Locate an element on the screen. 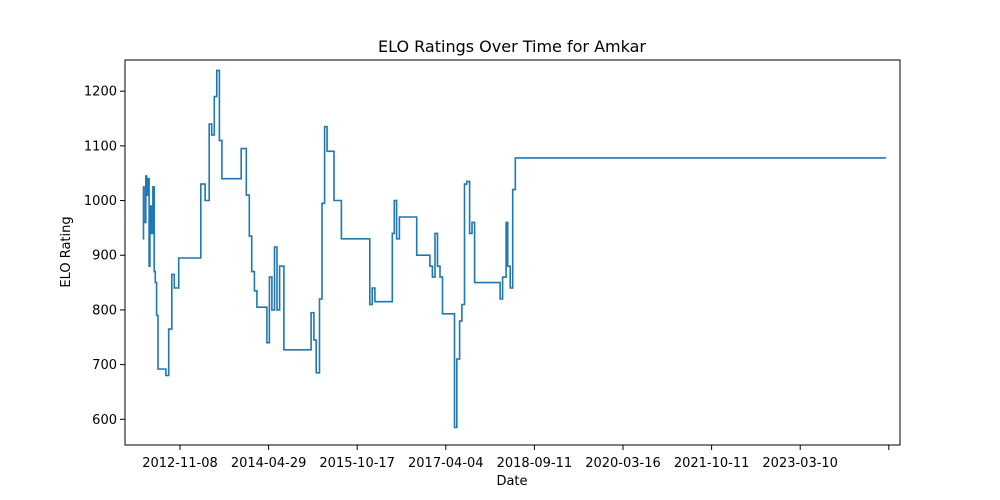 Image resolution: width=1000 pixels, height=500 pixels. x-tick-label: 2023-03-10 is located at coordinates (800, 463).